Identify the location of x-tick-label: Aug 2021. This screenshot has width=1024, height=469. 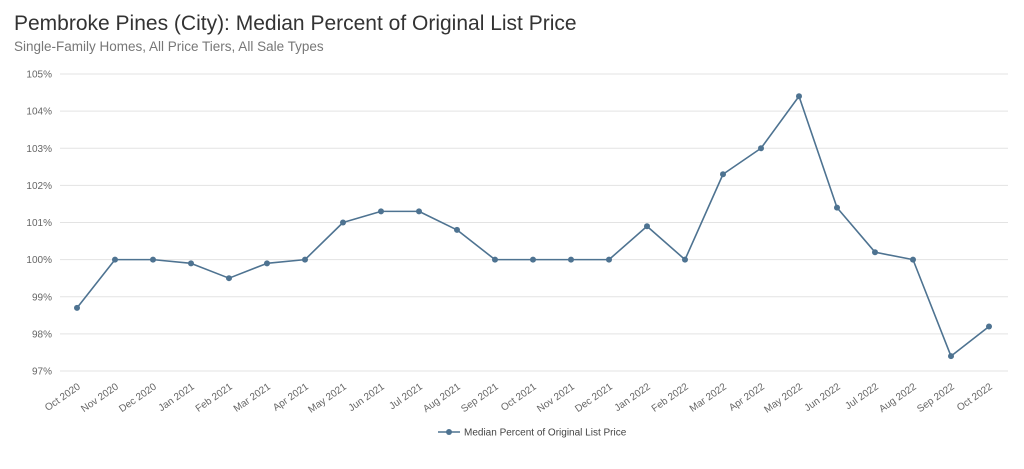
(442, 398).